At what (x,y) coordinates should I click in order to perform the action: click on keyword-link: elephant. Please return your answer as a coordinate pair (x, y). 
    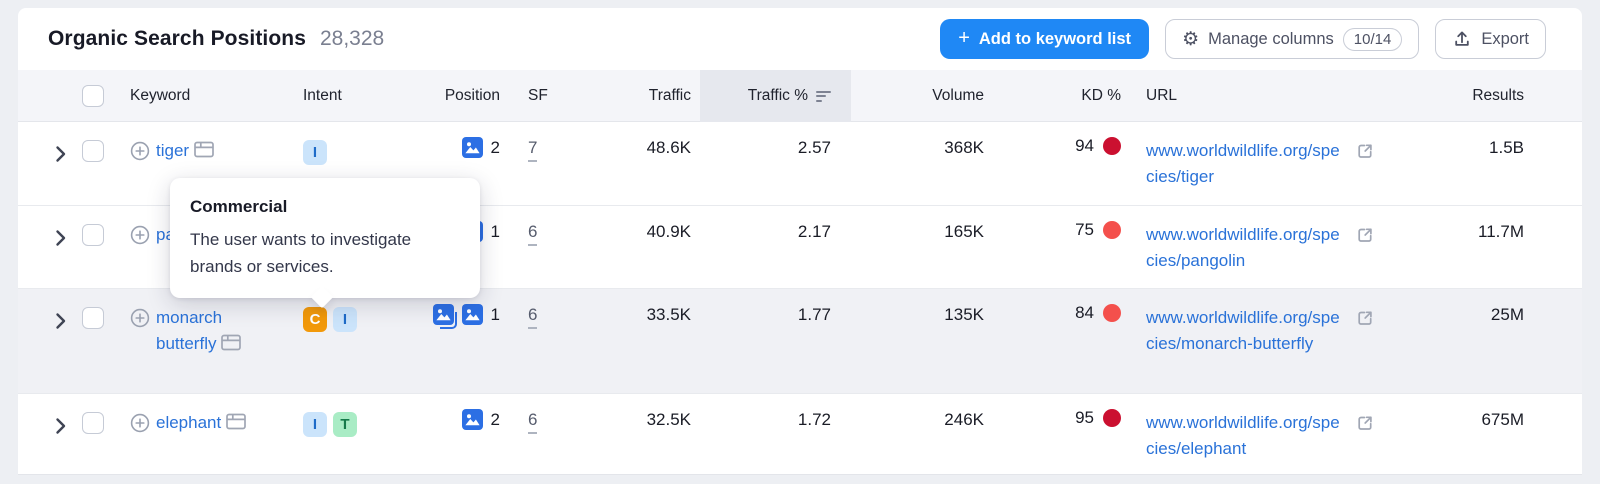
    Looking at the image, I should click on (189, 422).